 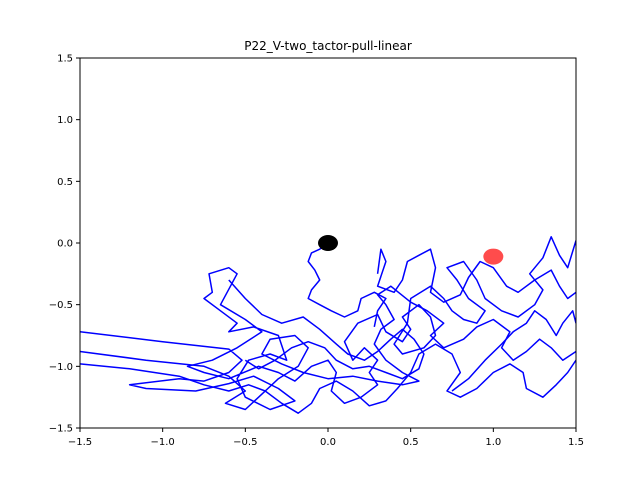 What do you see at coordinates (65, 59) in the screenshot?
I see `y-tick-label: 1.5` at bounding box center [65, 59].